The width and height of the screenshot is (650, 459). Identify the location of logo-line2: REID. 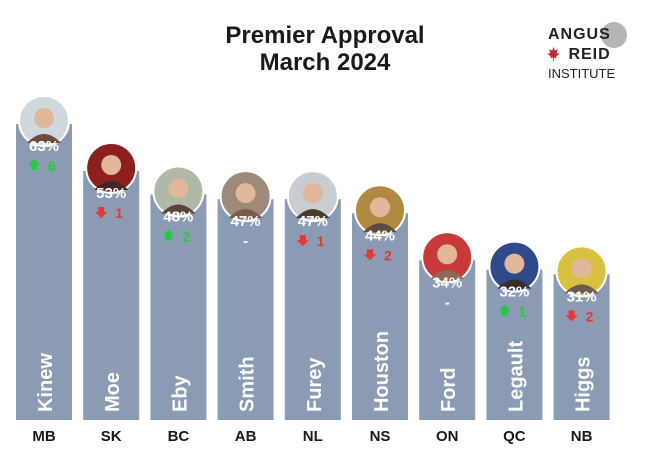
(579, 55).